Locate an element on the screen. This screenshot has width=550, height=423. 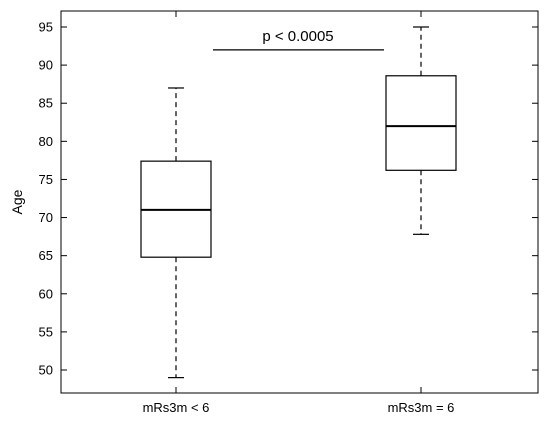
y-tick-label: 85 is located at coordinates (46, 103).